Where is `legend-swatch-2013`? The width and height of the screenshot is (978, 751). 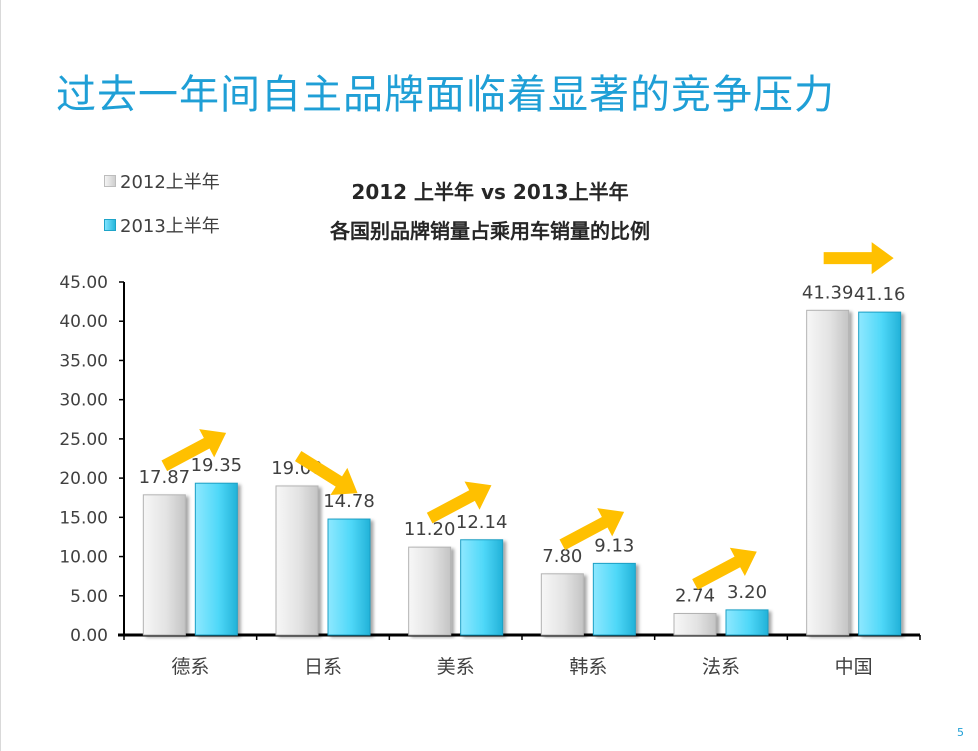
legend-swatch-2013 is located at coordinates (110, 225).